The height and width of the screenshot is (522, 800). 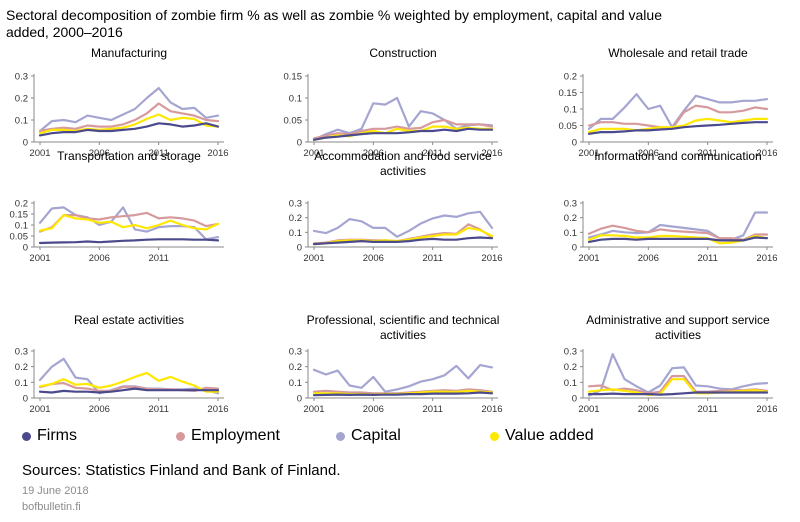 I want to click on panel-title-line: Information and communication, so click(x=677, y=156).